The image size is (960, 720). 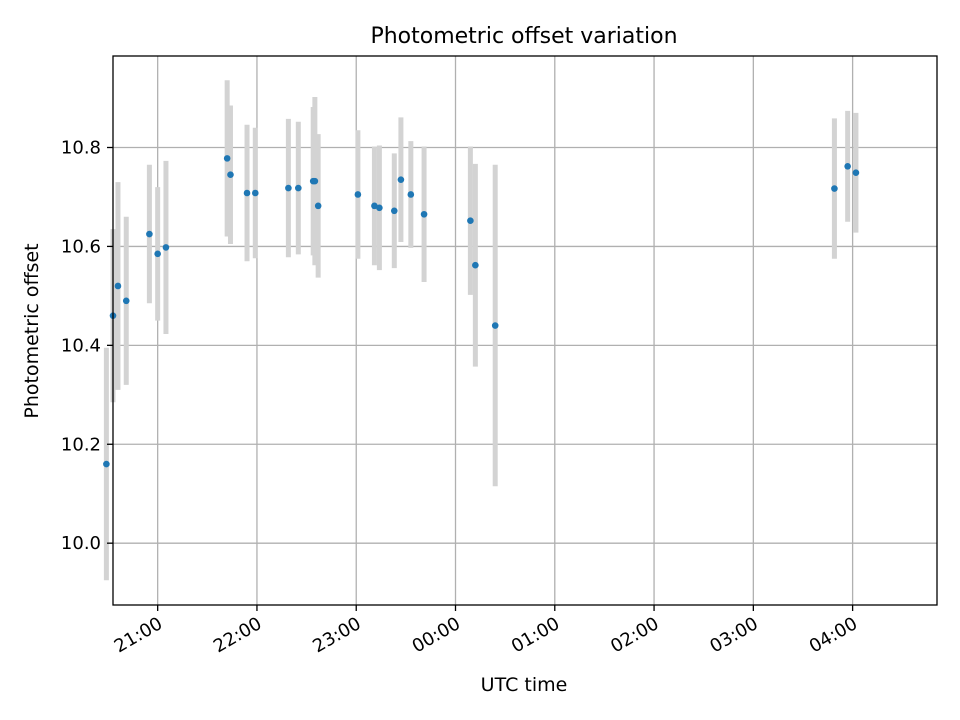 What do you see at coordinates (81, 246) in the screenshot?
I see `y-tick-label: 10.6` at bounding box center [81, 246].